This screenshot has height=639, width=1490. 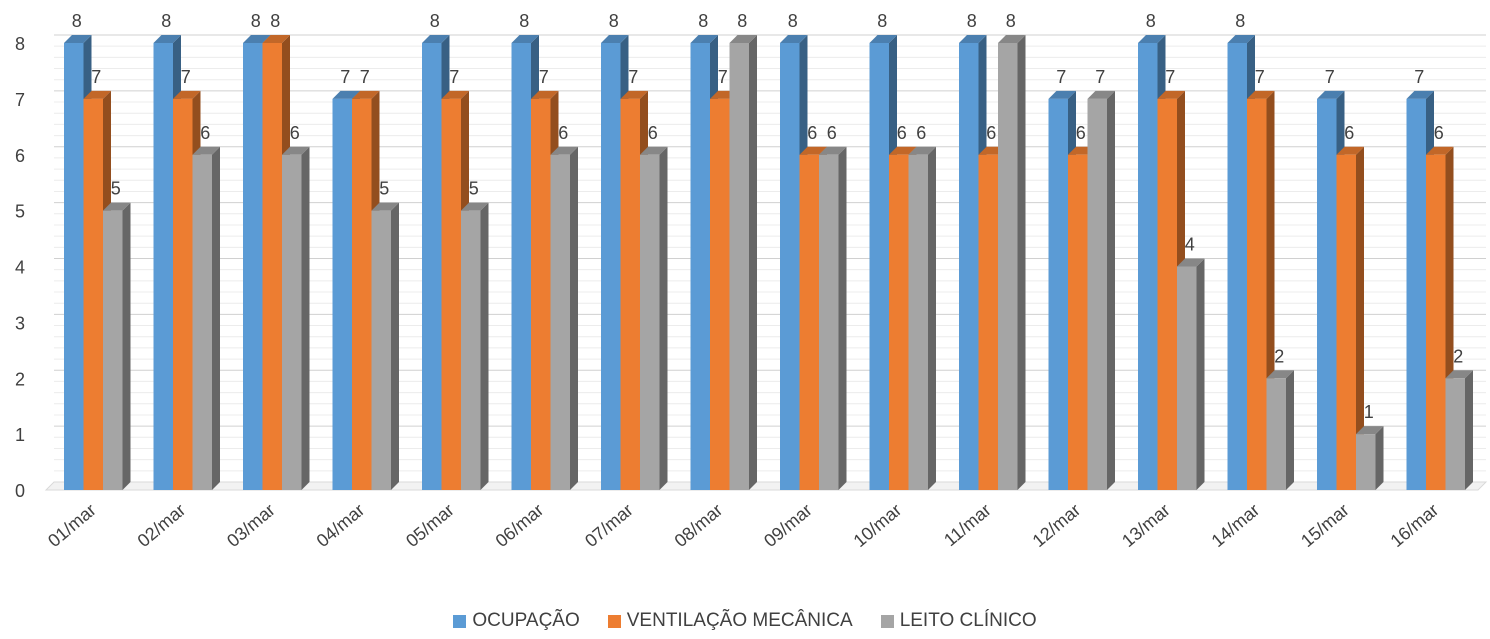 I want to click on data-label: 2, so click(x=1458, y=356).